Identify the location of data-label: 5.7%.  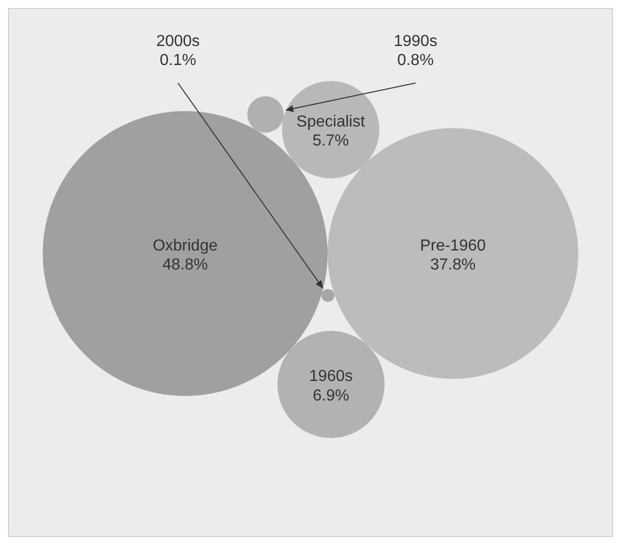
(330, 141).